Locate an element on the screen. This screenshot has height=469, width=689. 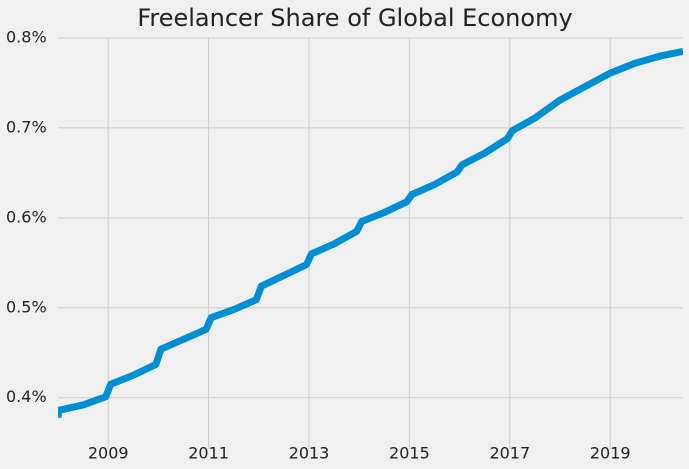
y-tick-label: 0.5% is located at coordinates (26, 306).